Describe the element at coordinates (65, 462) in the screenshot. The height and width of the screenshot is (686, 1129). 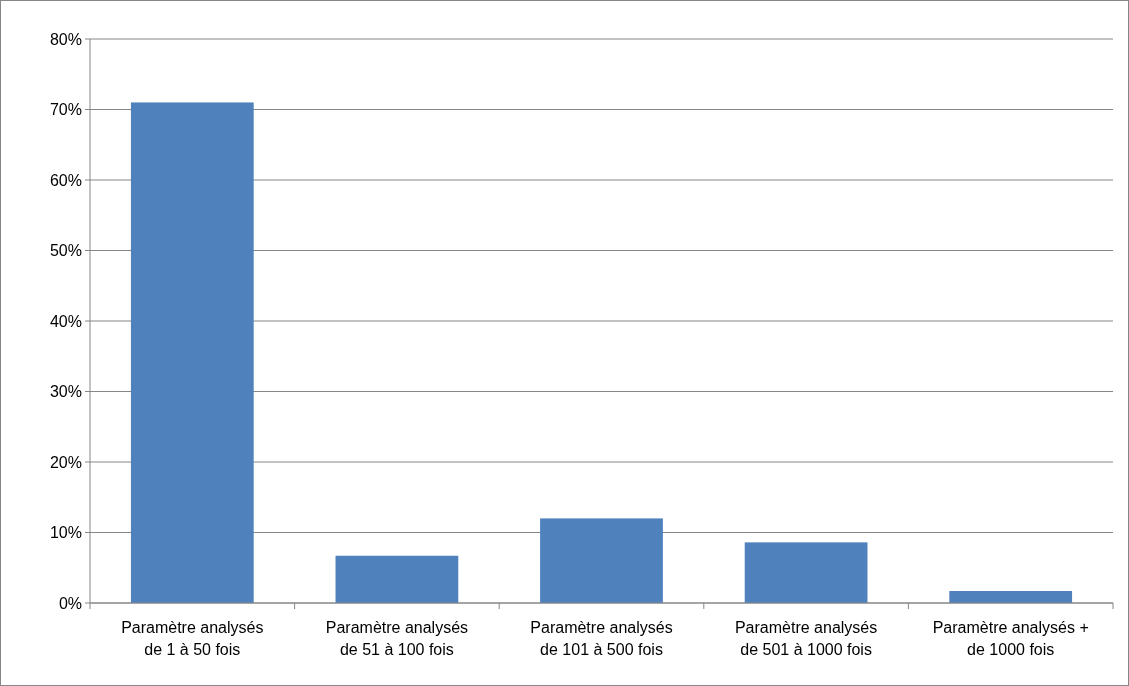
I see `y-tick-label: 20%` at that location.